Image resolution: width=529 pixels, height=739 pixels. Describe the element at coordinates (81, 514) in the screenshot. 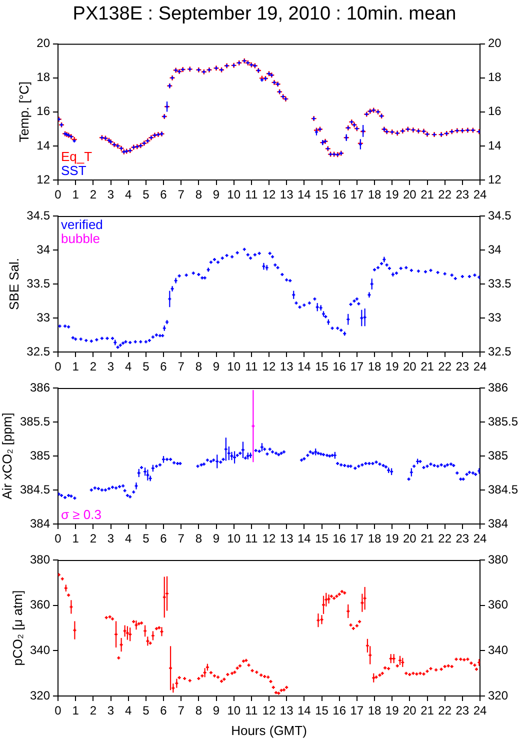

I see `text: σ ≥ 0.3` at that location.